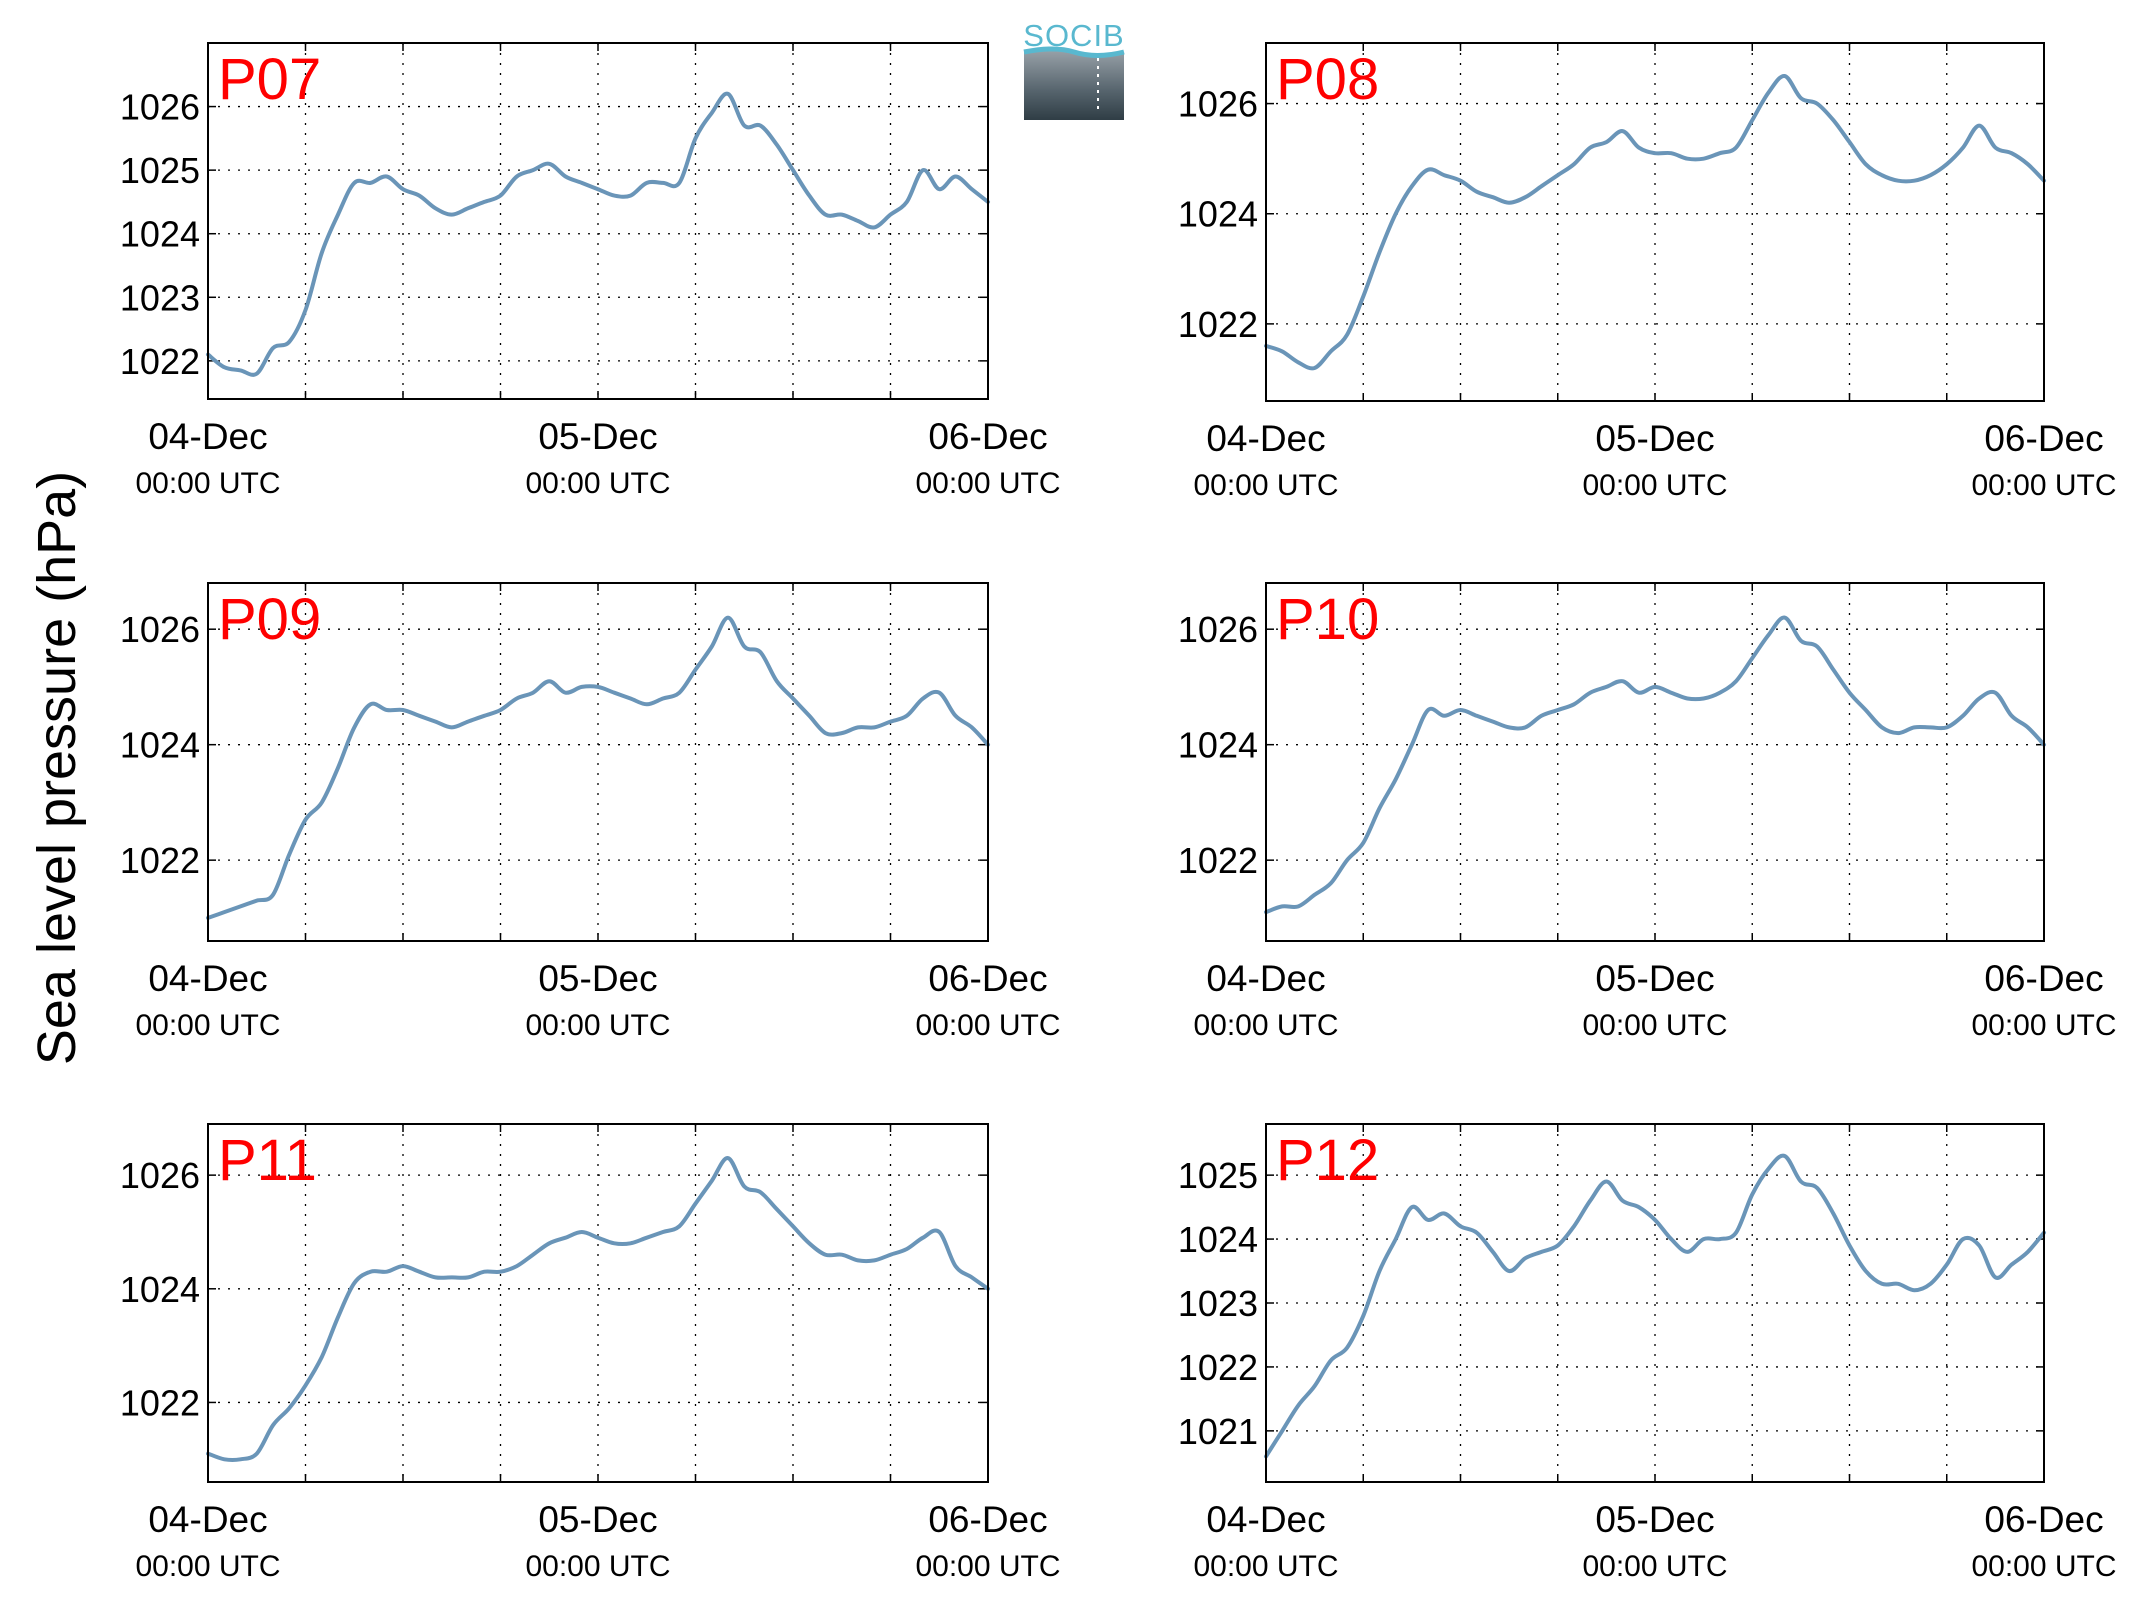 Image resolution: width=2133 pixels, height=1608 pixels. What do you see at coordinates (1327, 619) in the screenshot?
I see `panel-title: P10` at bounding box center [1327, 619].